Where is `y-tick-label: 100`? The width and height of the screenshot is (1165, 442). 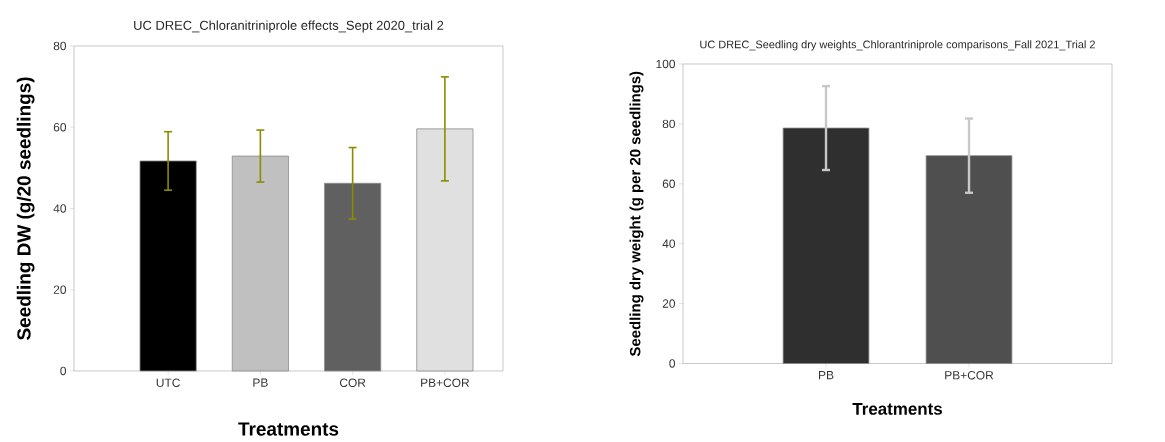
y-tick-label: 100 is located at coordinates (666, 64).